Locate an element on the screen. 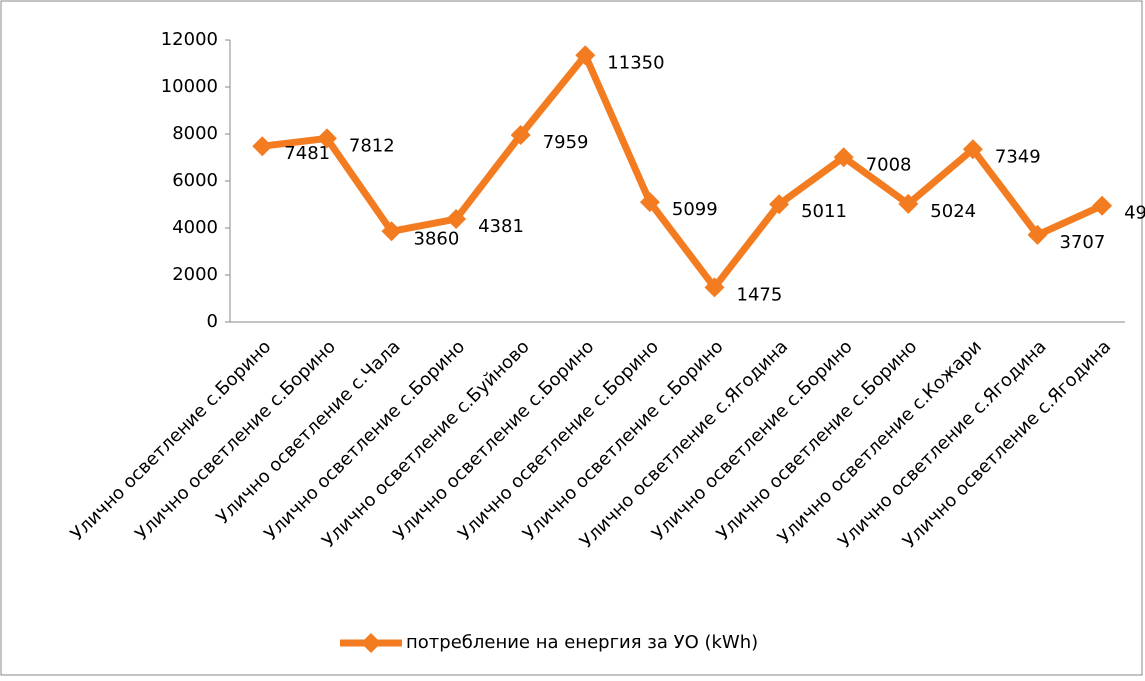  data-label: 7812 is located at coordinates (372, 145).